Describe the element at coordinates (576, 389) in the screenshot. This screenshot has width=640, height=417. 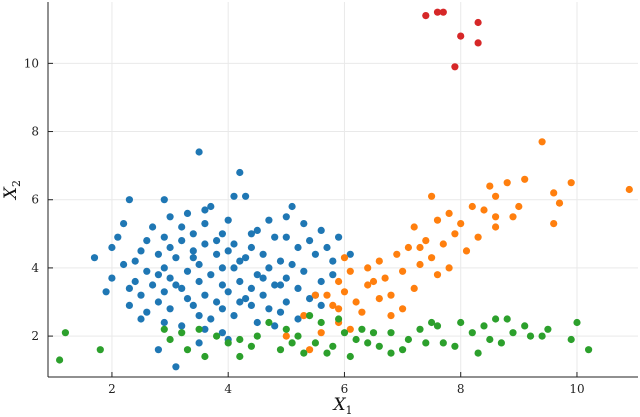
I see `x-tick-label: 10` at that location.